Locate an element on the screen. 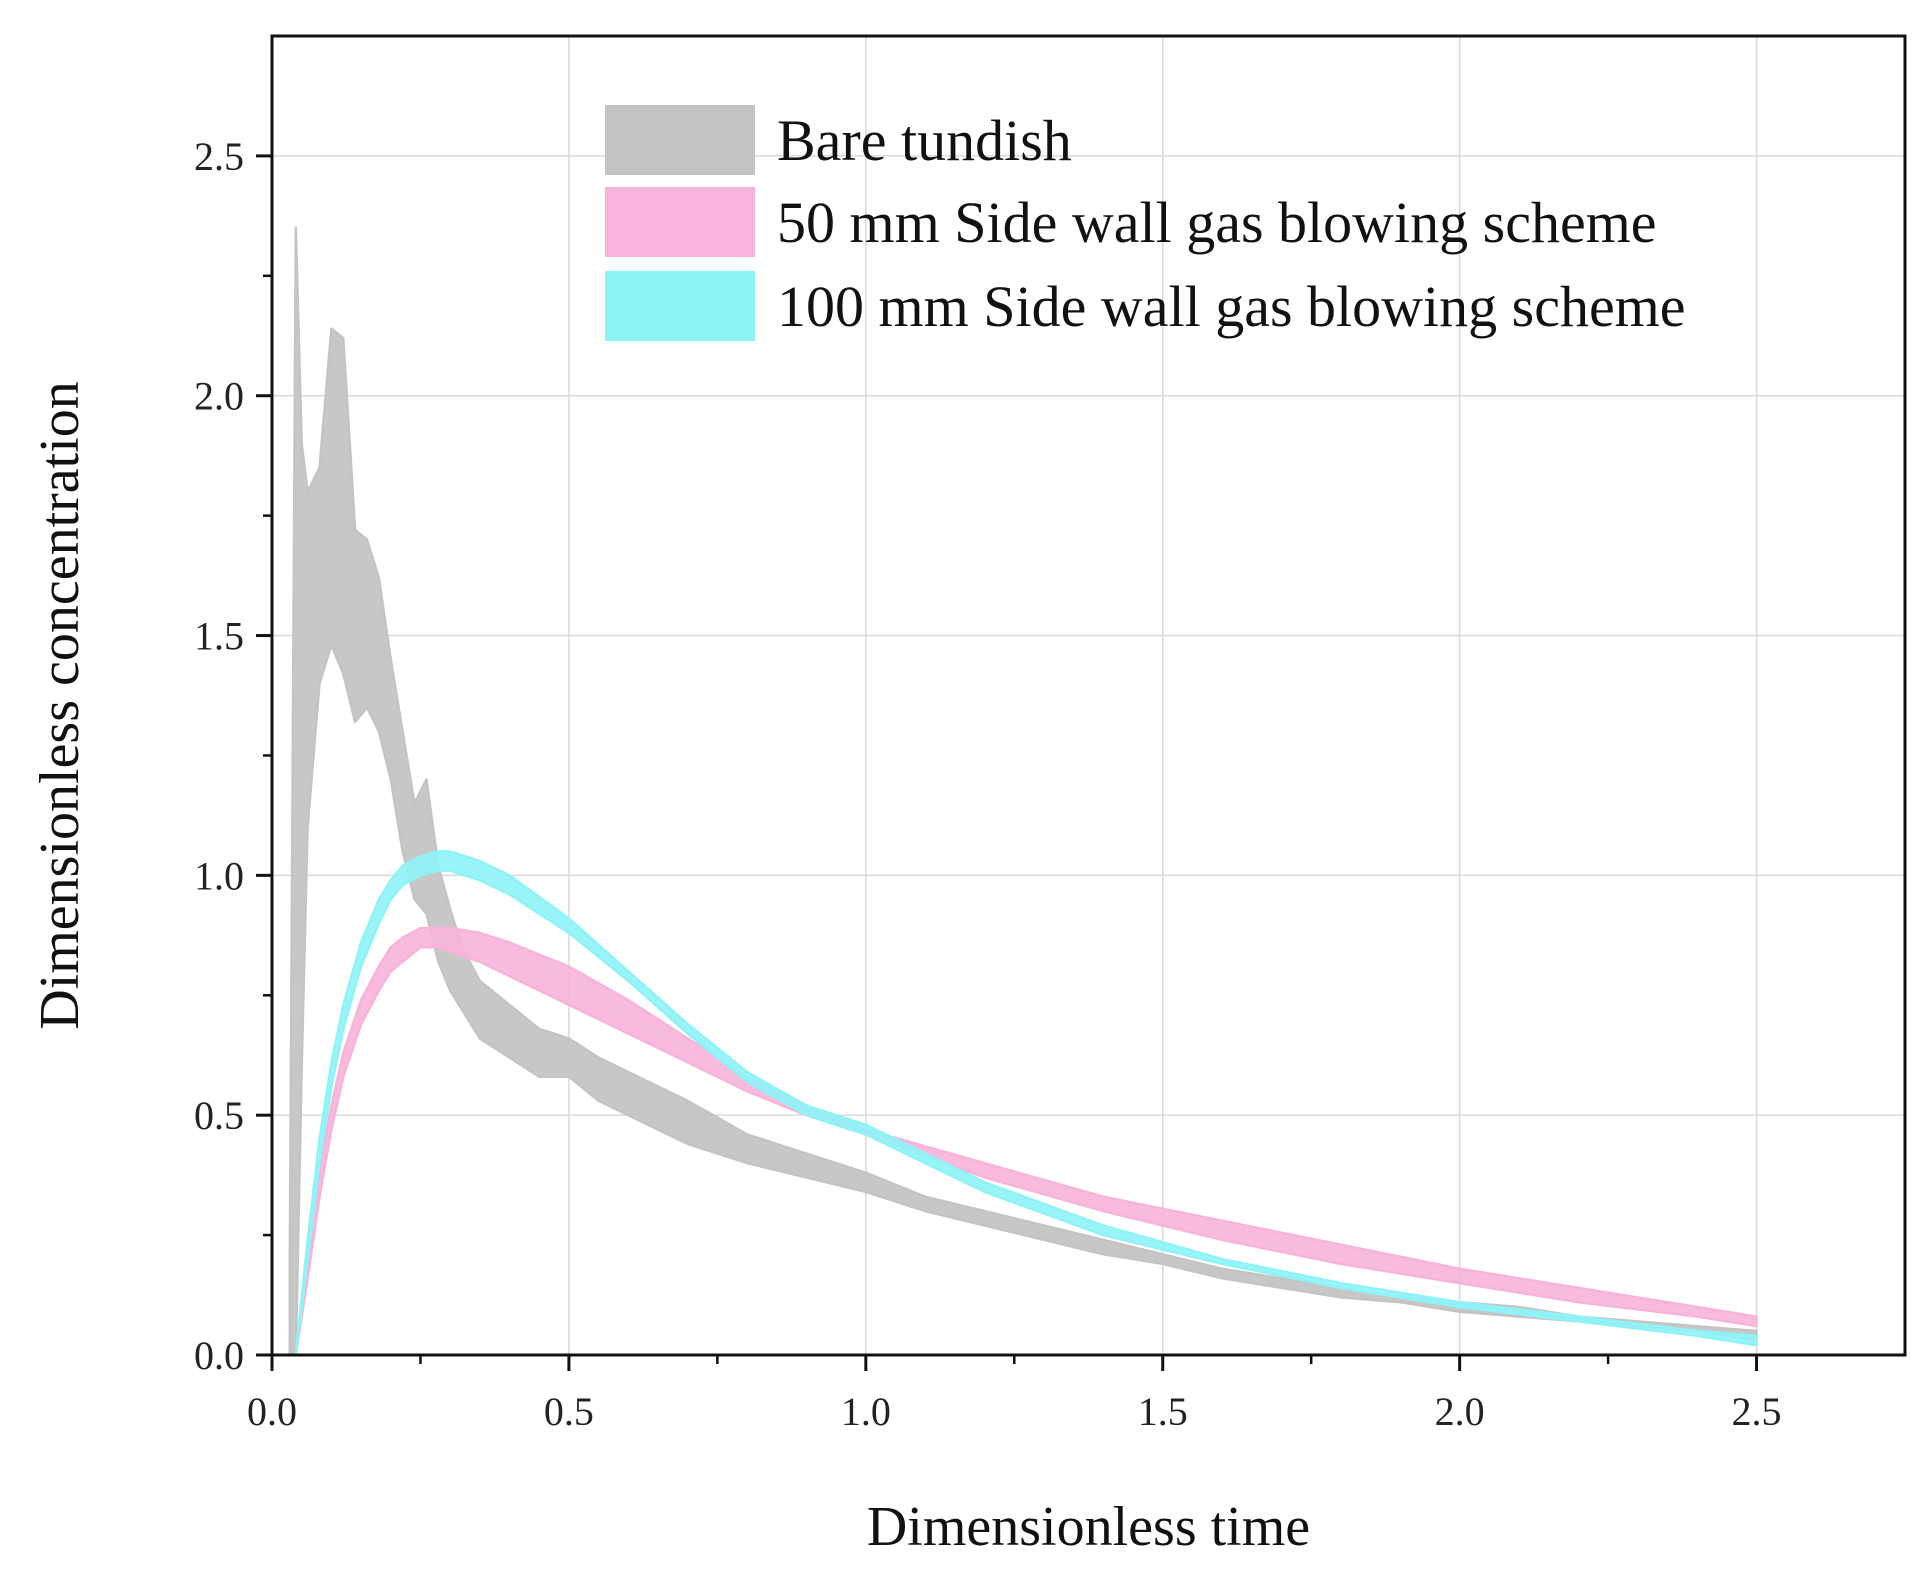  y-tick-label: 2.5 is located at coordinates (219, 156).